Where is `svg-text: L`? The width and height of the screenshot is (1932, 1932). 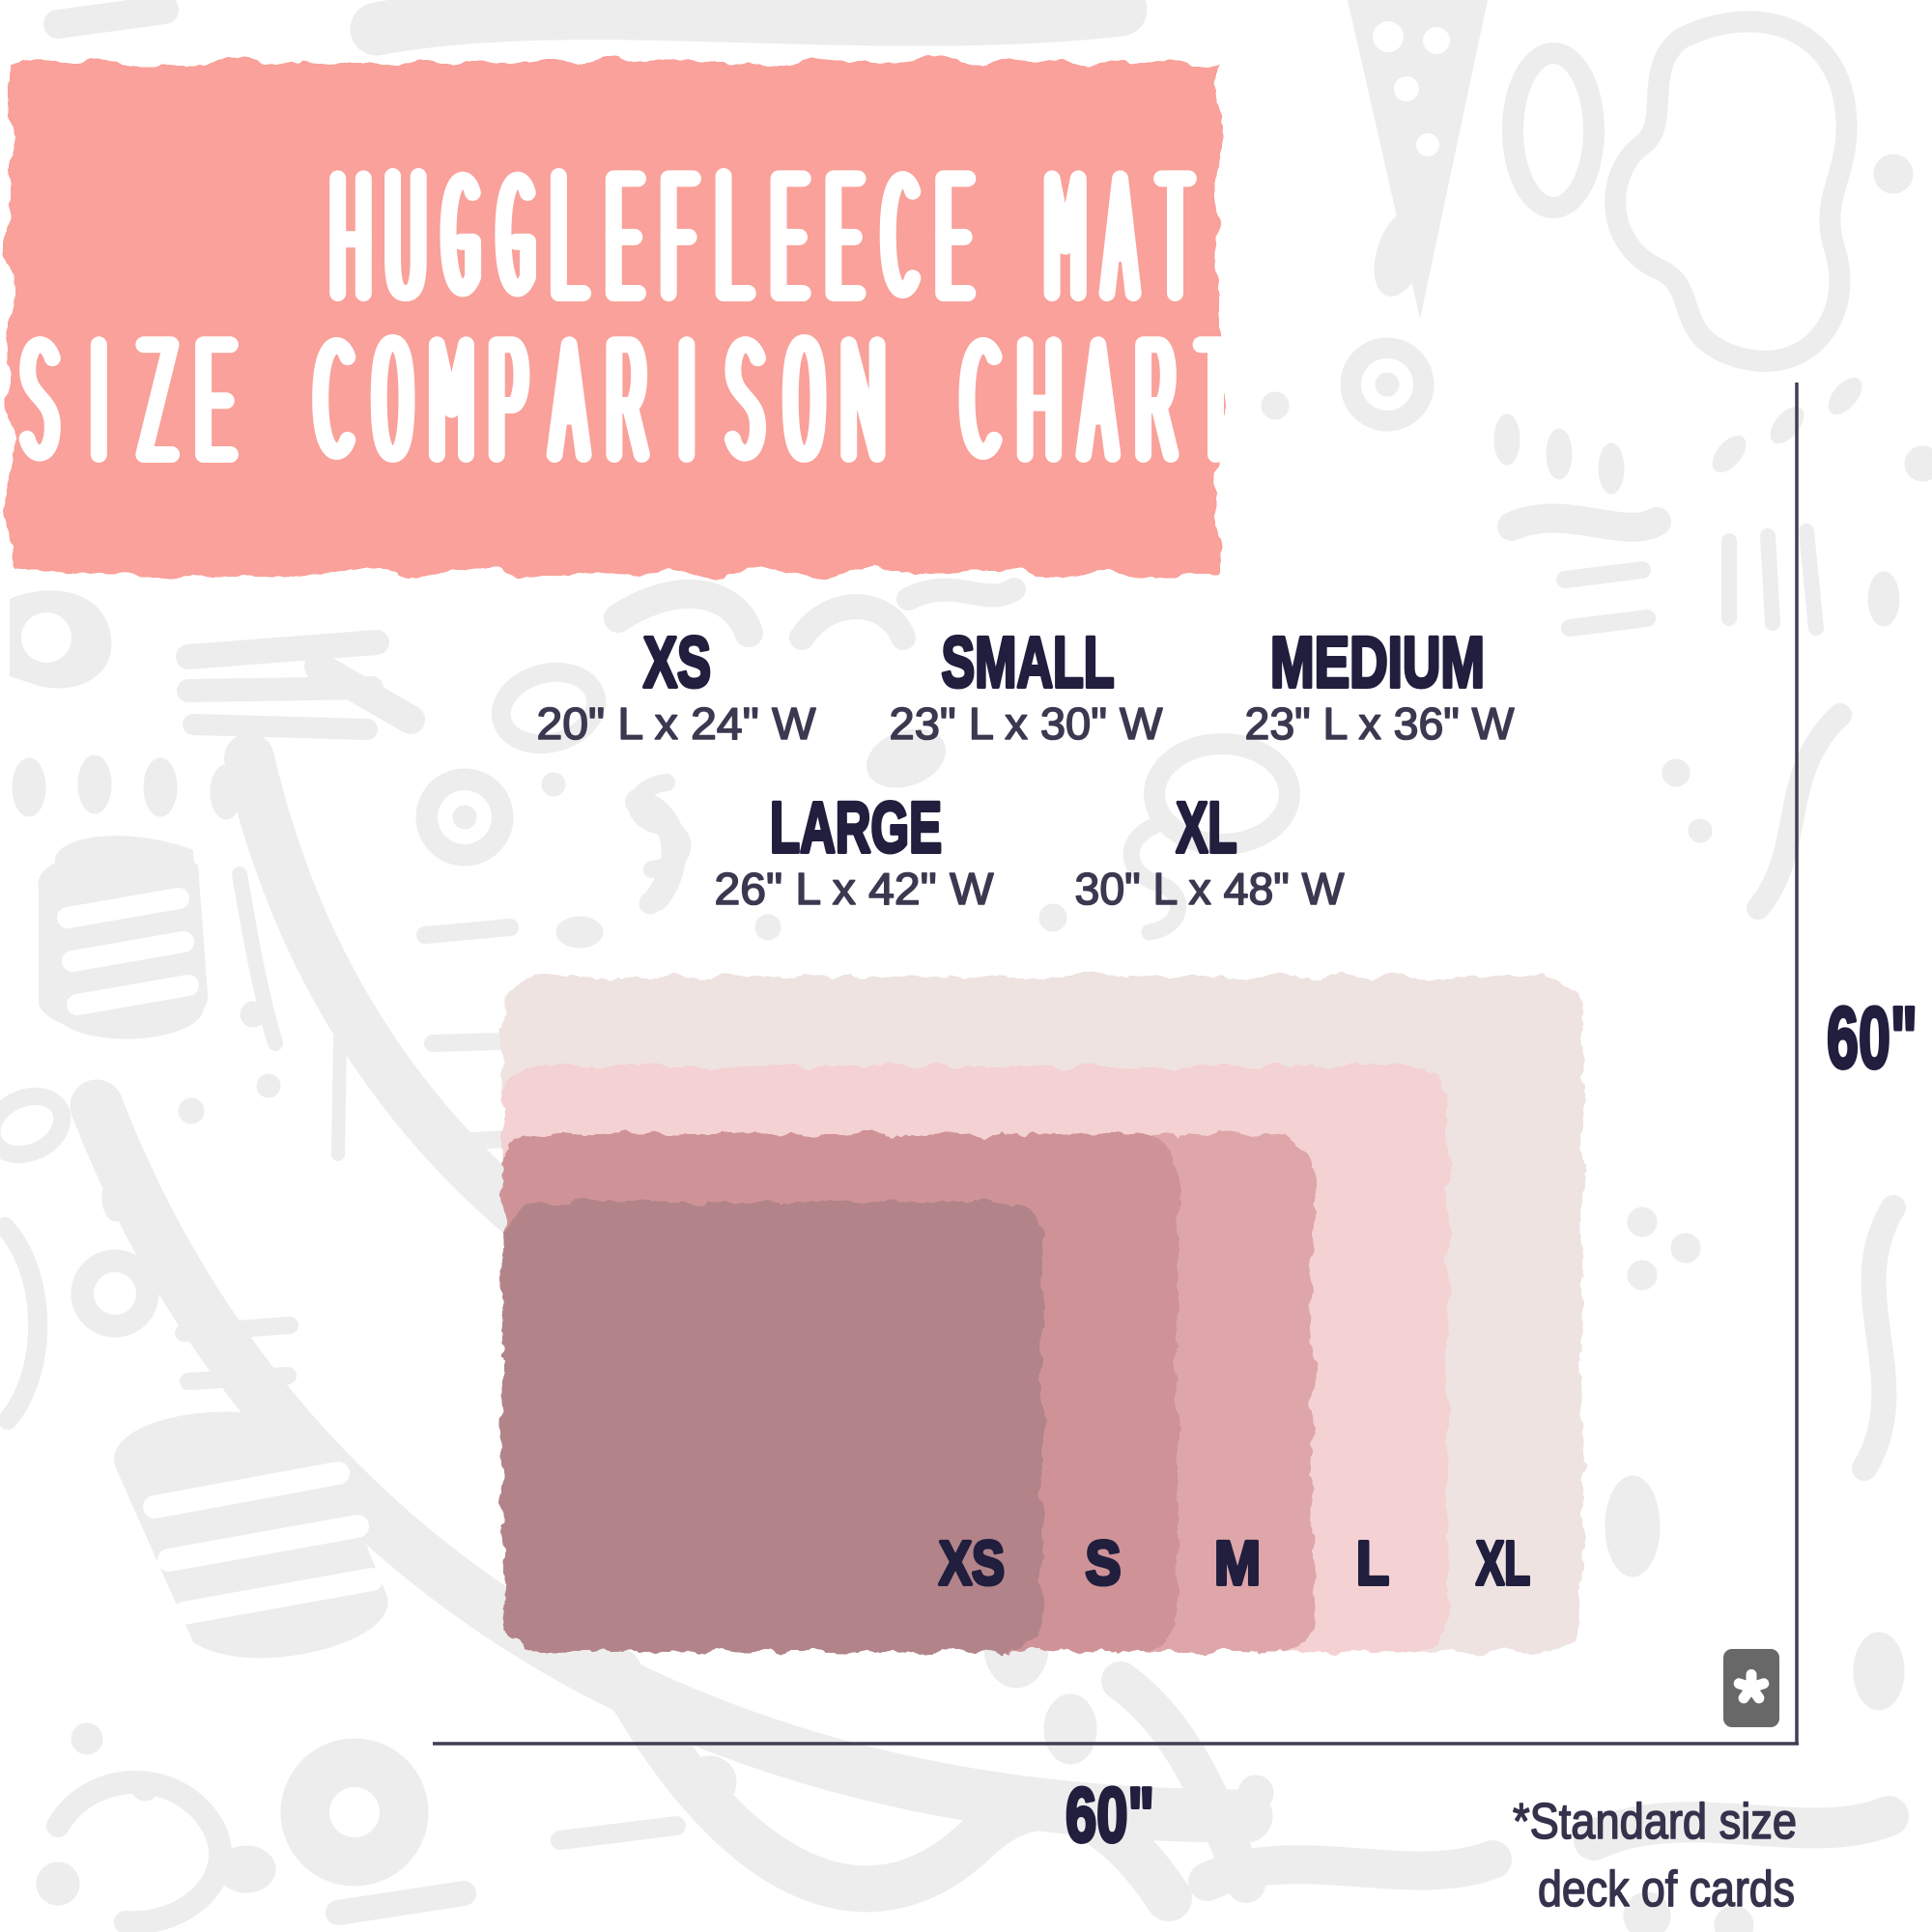 svg-text: L is located at coordinates (1372, 1563).